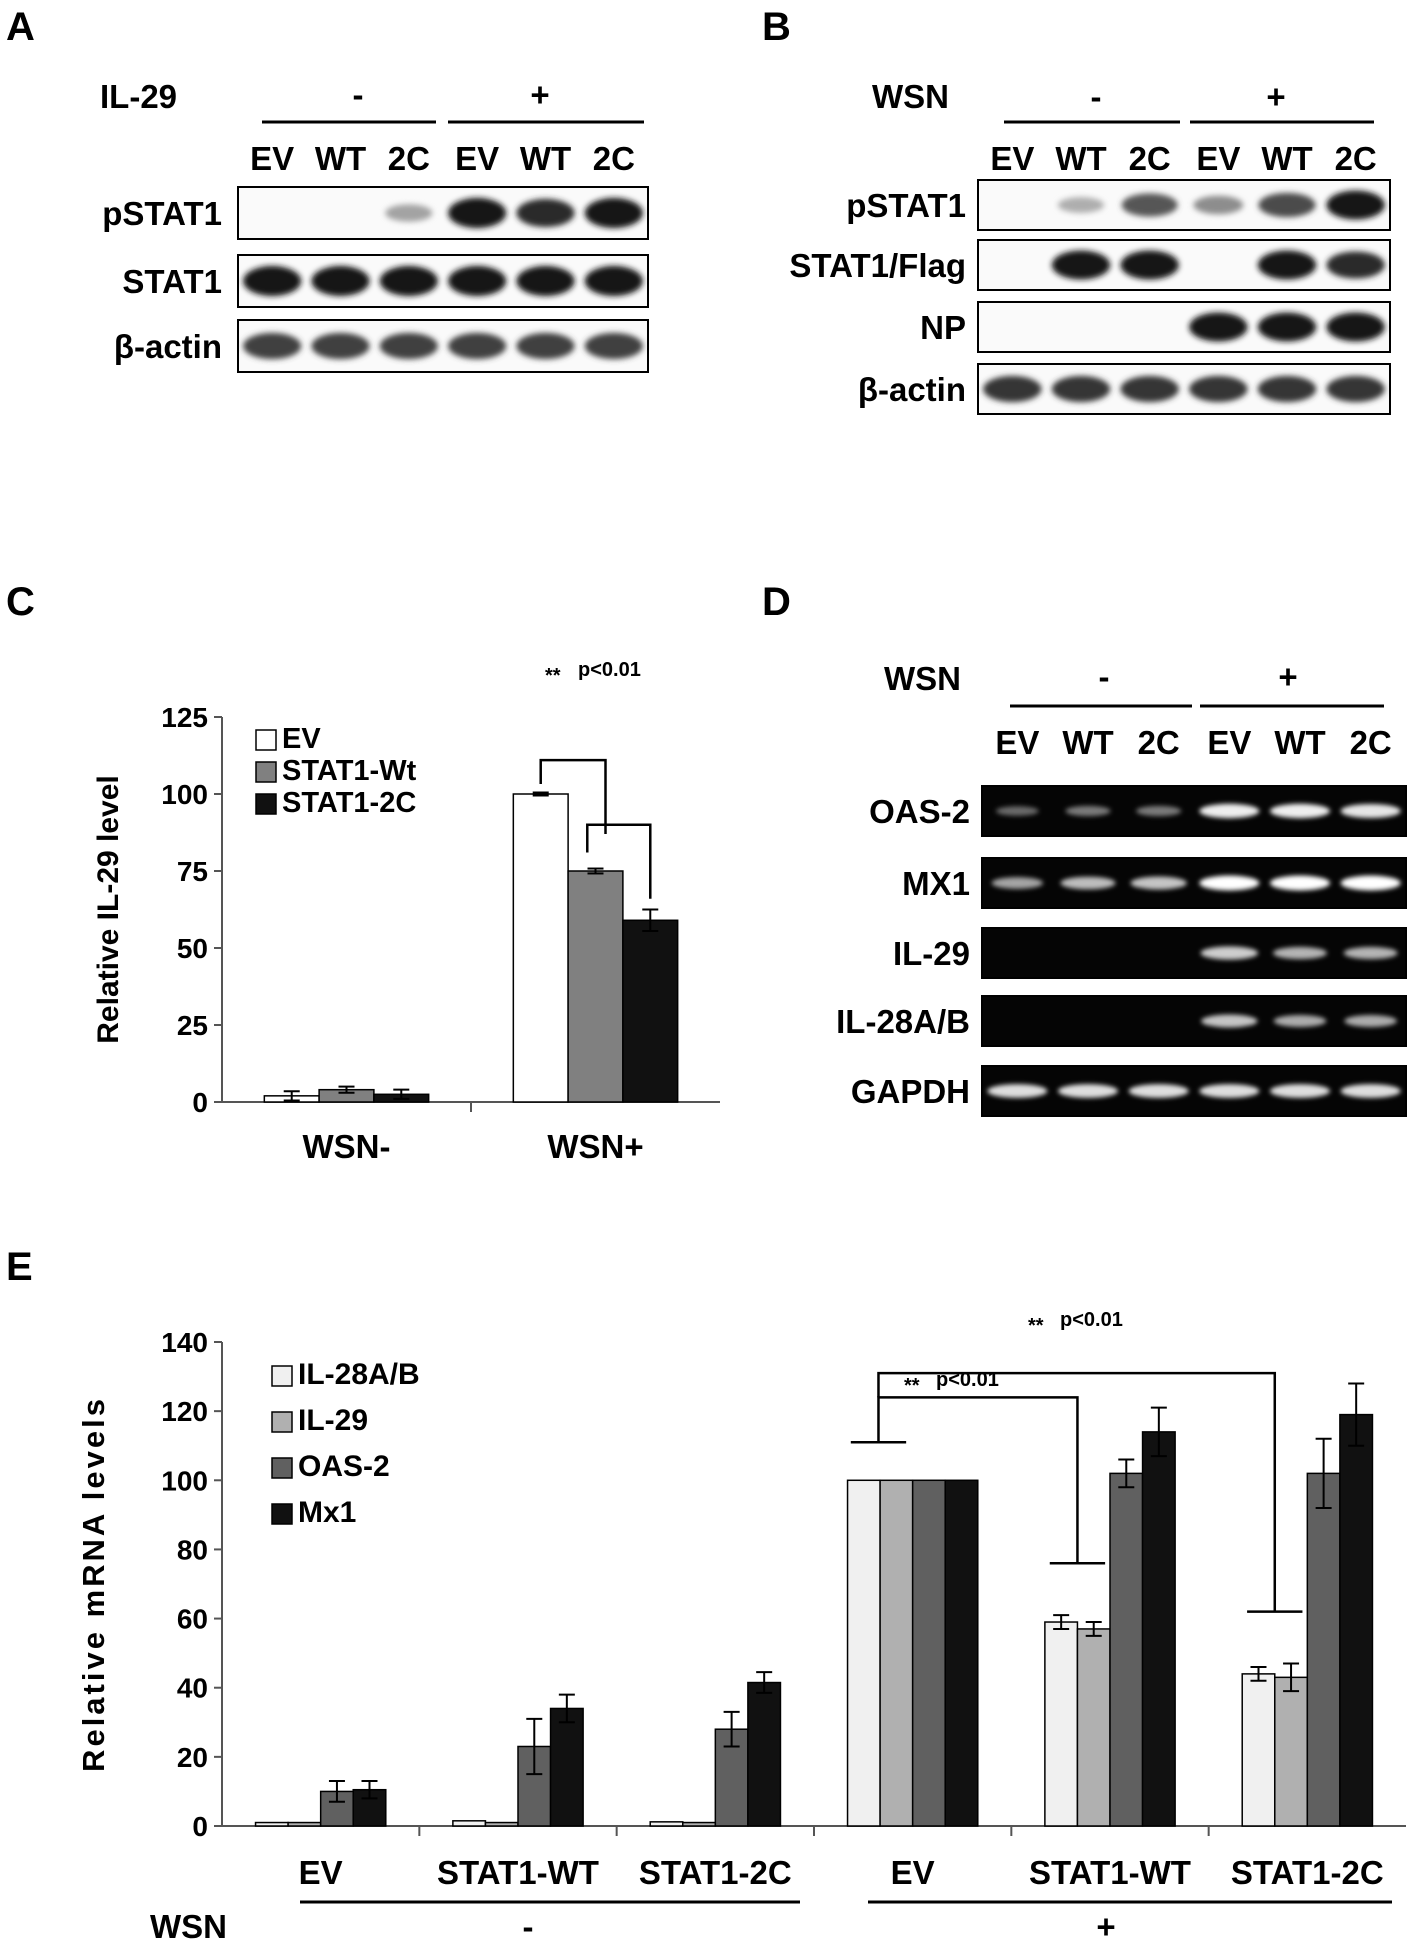  I want to click on panel-d-letter: D, so click(776, 602).